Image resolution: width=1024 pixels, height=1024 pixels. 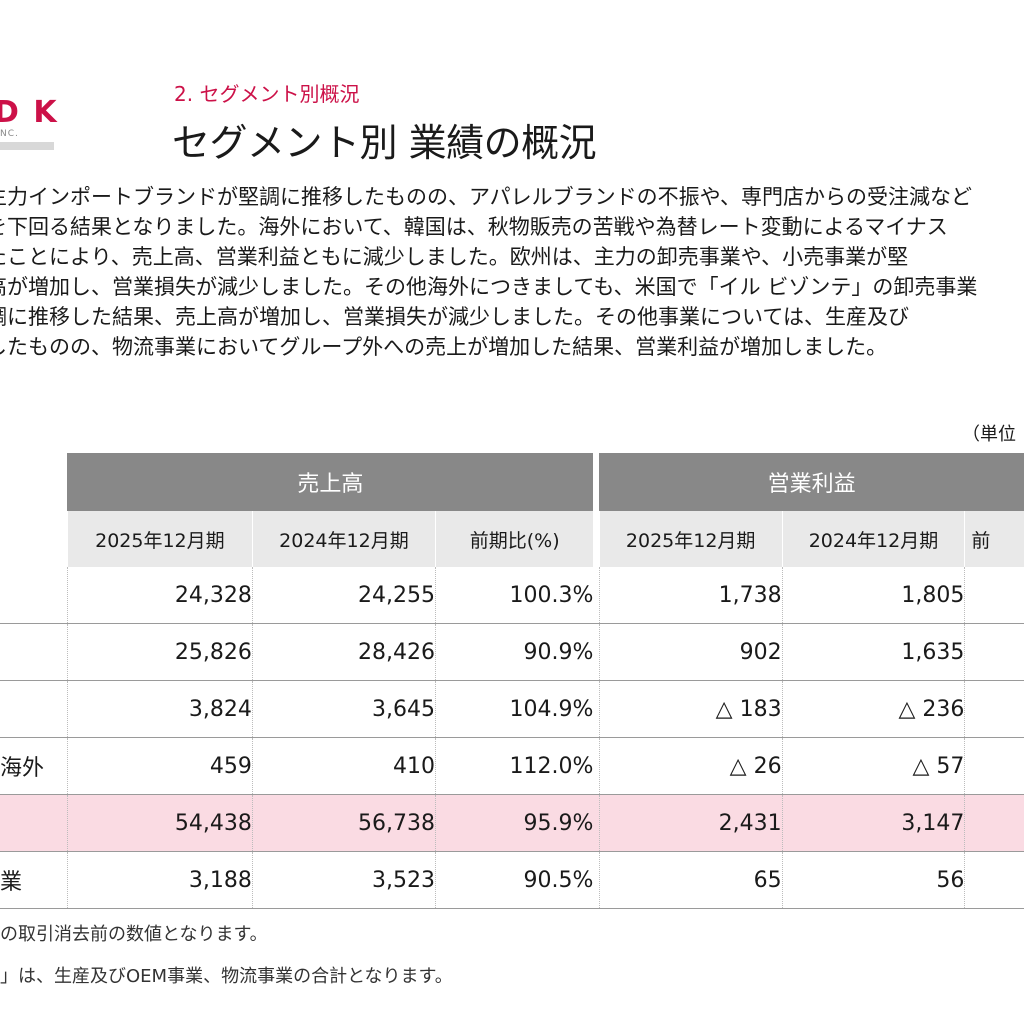 I want to click on cell-sales-yoy: 95.9%, so click(x=514, y=823).